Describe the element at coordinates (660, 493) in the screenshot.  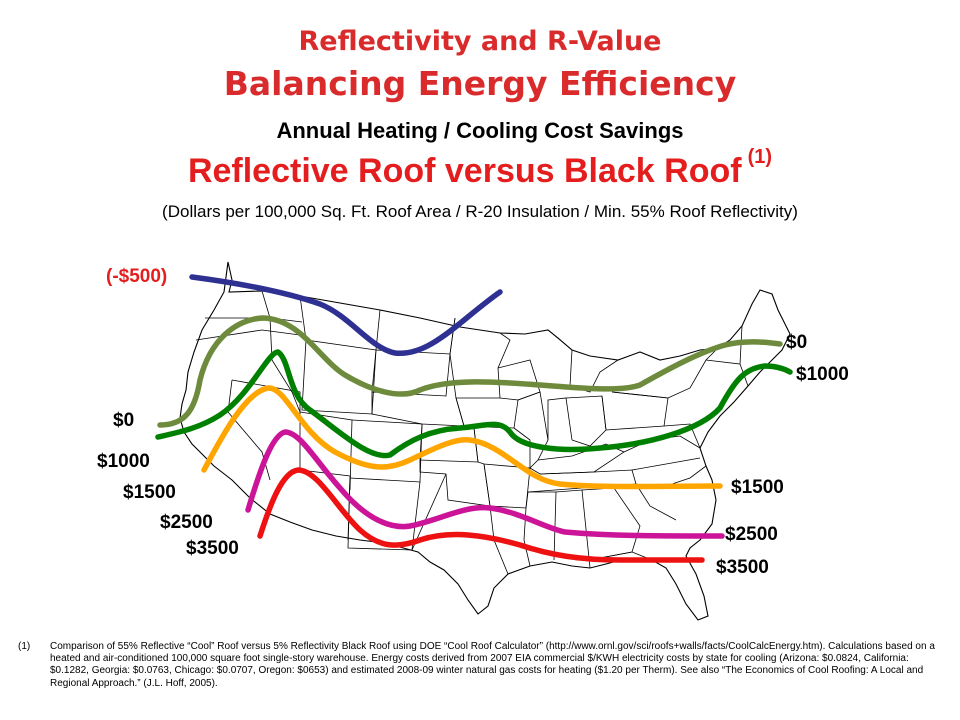
I see `state-line-carolinas` at that location.